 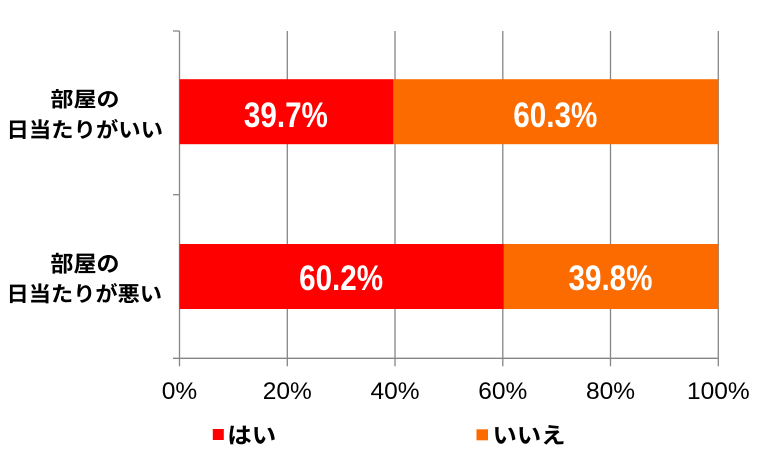 What do you see at coordinates (718, 391) in the screenshot?
I see `svg-text: 100%` at bounding box center [718, 391].